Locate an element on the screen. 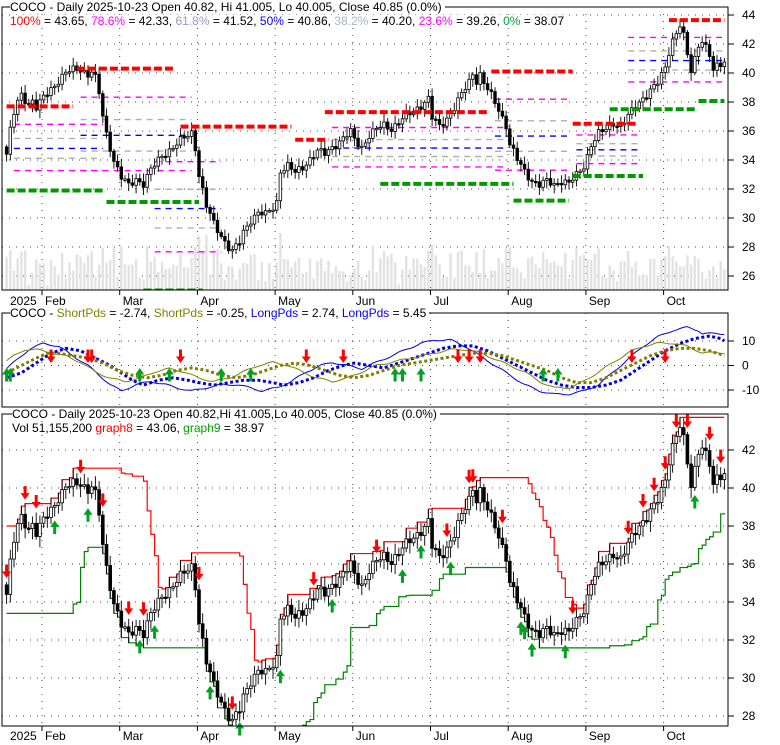 The width and height of the screenshot is (780, 745). fib-level-value: = 39.26, is located at coordinates (478, 21).